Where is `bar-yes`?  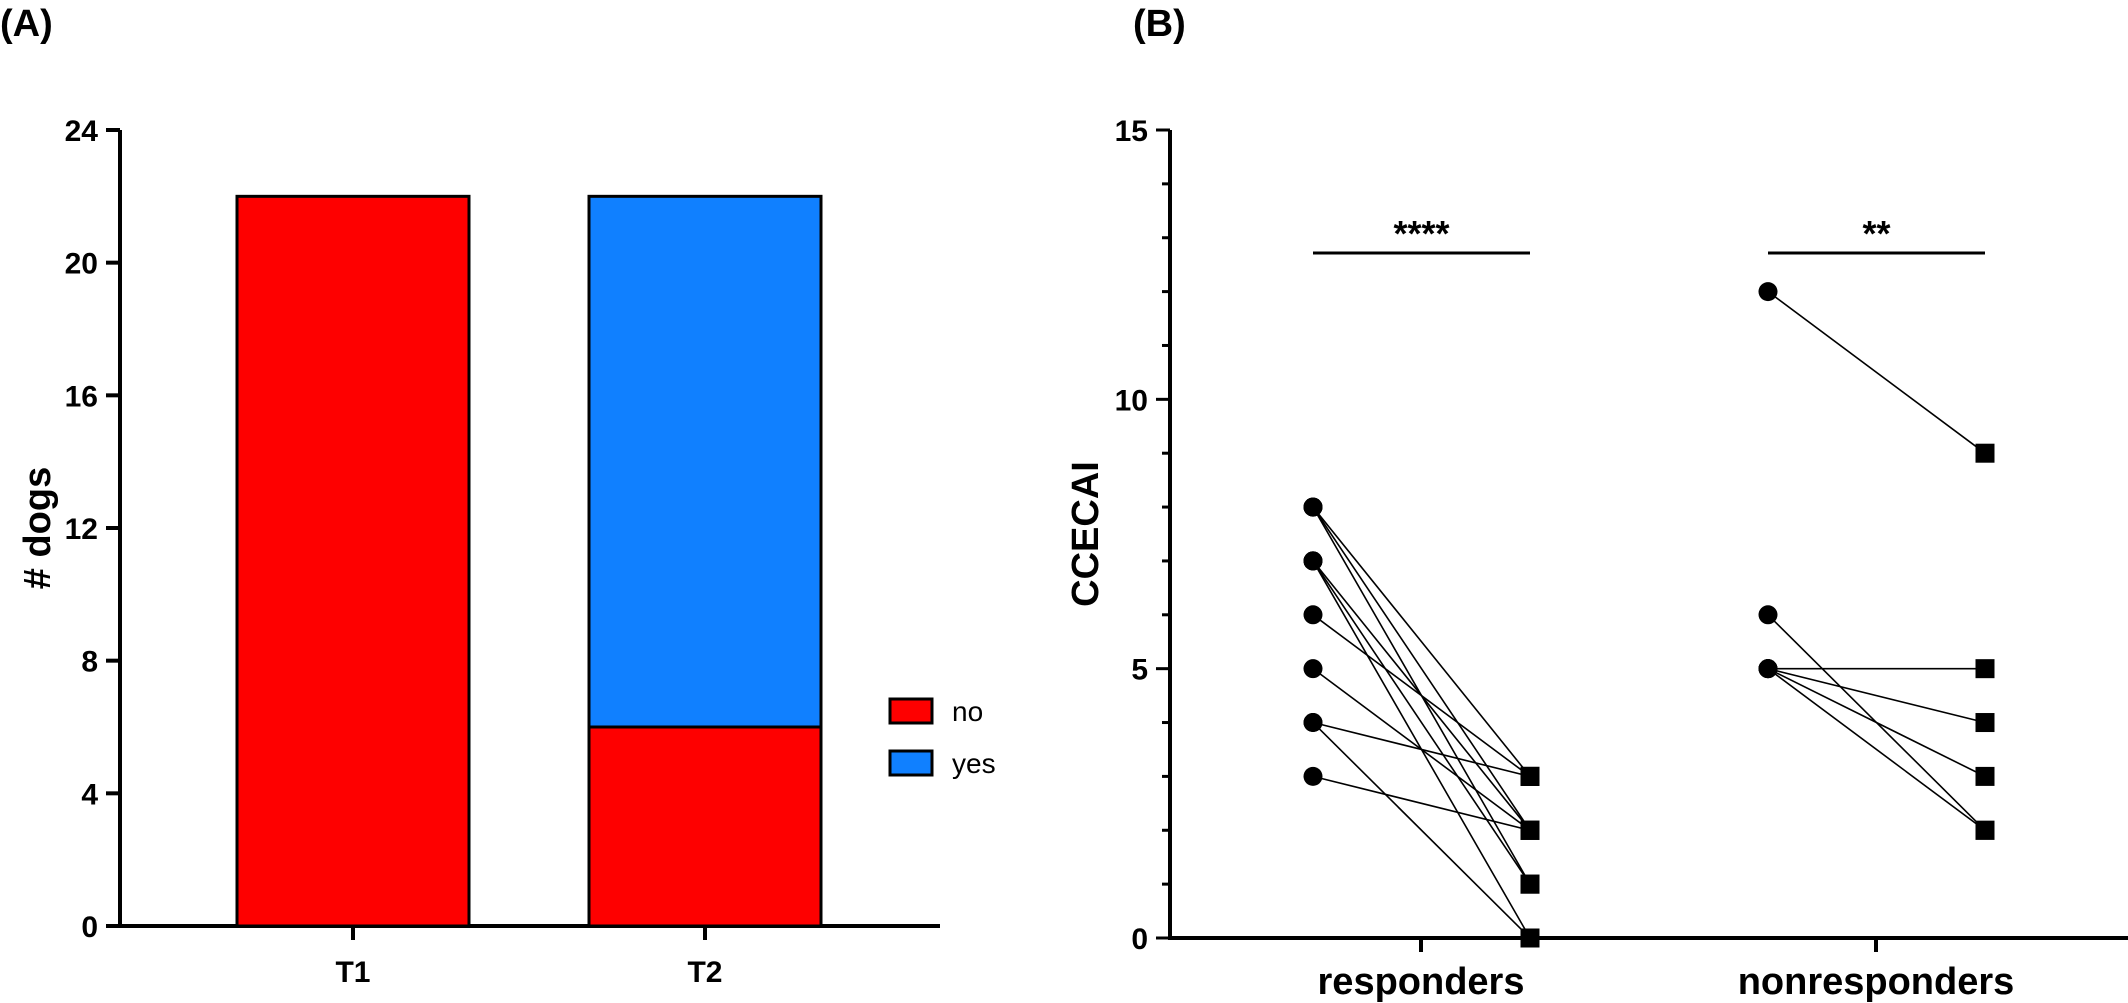 bar-yes is located at coordinates (705, 461).